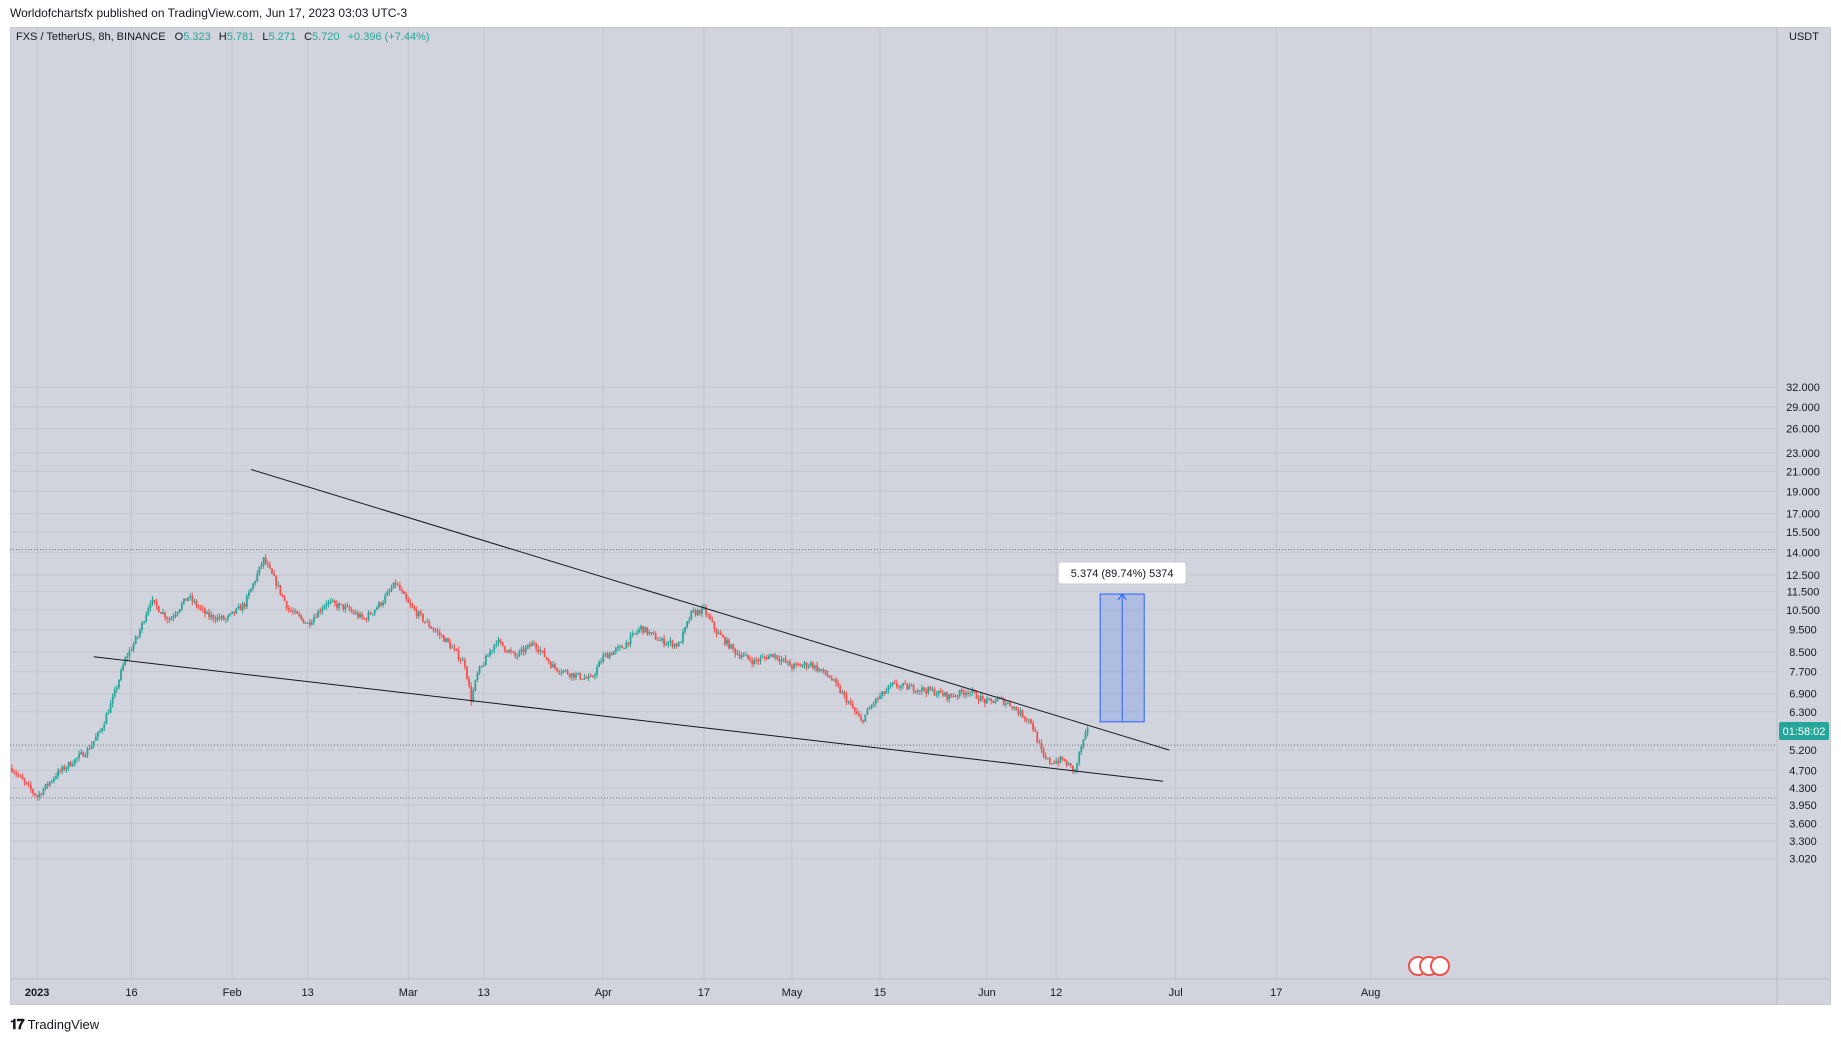 This screenshot has height=1043, width=1841. I want to click on change-value: +0.396 (+7.44%), so click(389, 37).